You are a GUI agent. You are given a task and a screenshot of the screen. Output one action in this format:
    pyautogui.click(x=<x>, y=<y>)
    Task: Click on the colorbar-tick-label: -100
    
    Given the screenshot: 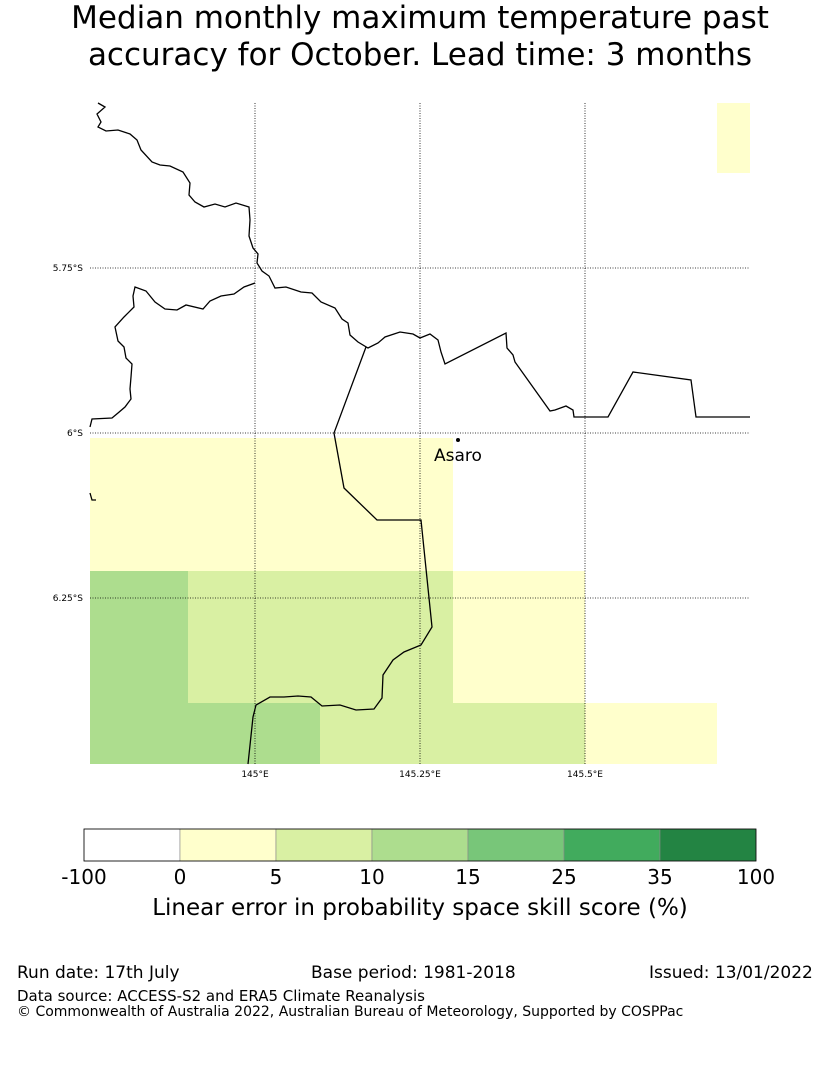 What is the action you would take?
    pyautogui.click(x=84, y=877)
    